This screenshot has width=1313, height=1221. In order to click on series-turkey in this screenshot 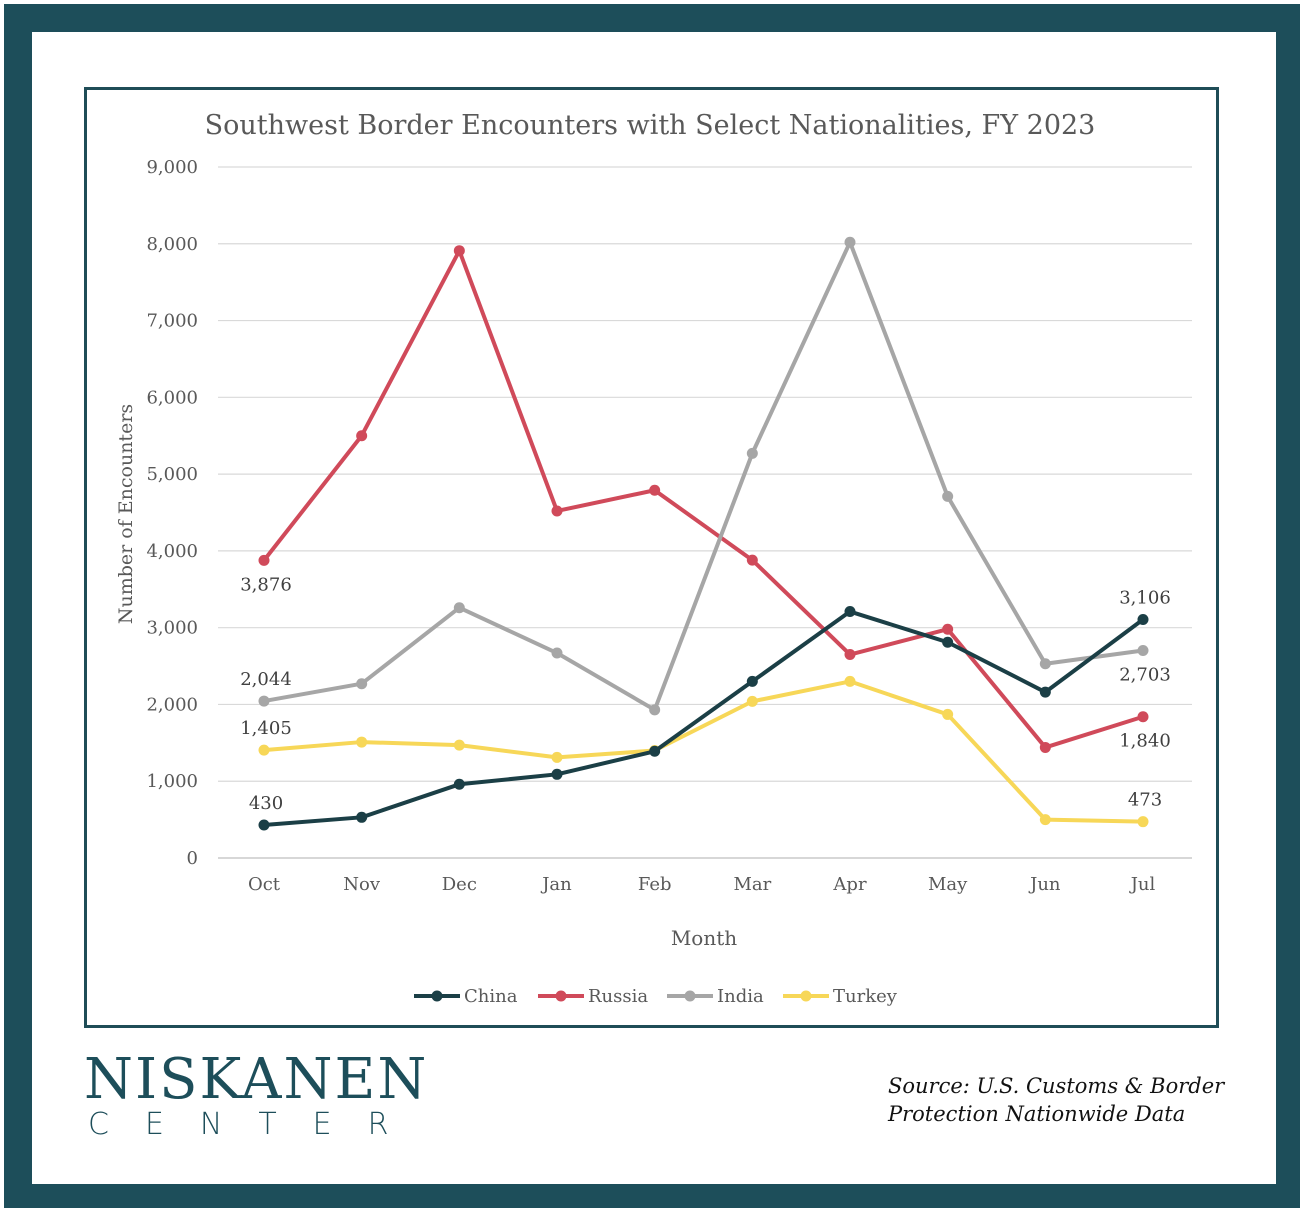, I will do `click(703, 751)`.